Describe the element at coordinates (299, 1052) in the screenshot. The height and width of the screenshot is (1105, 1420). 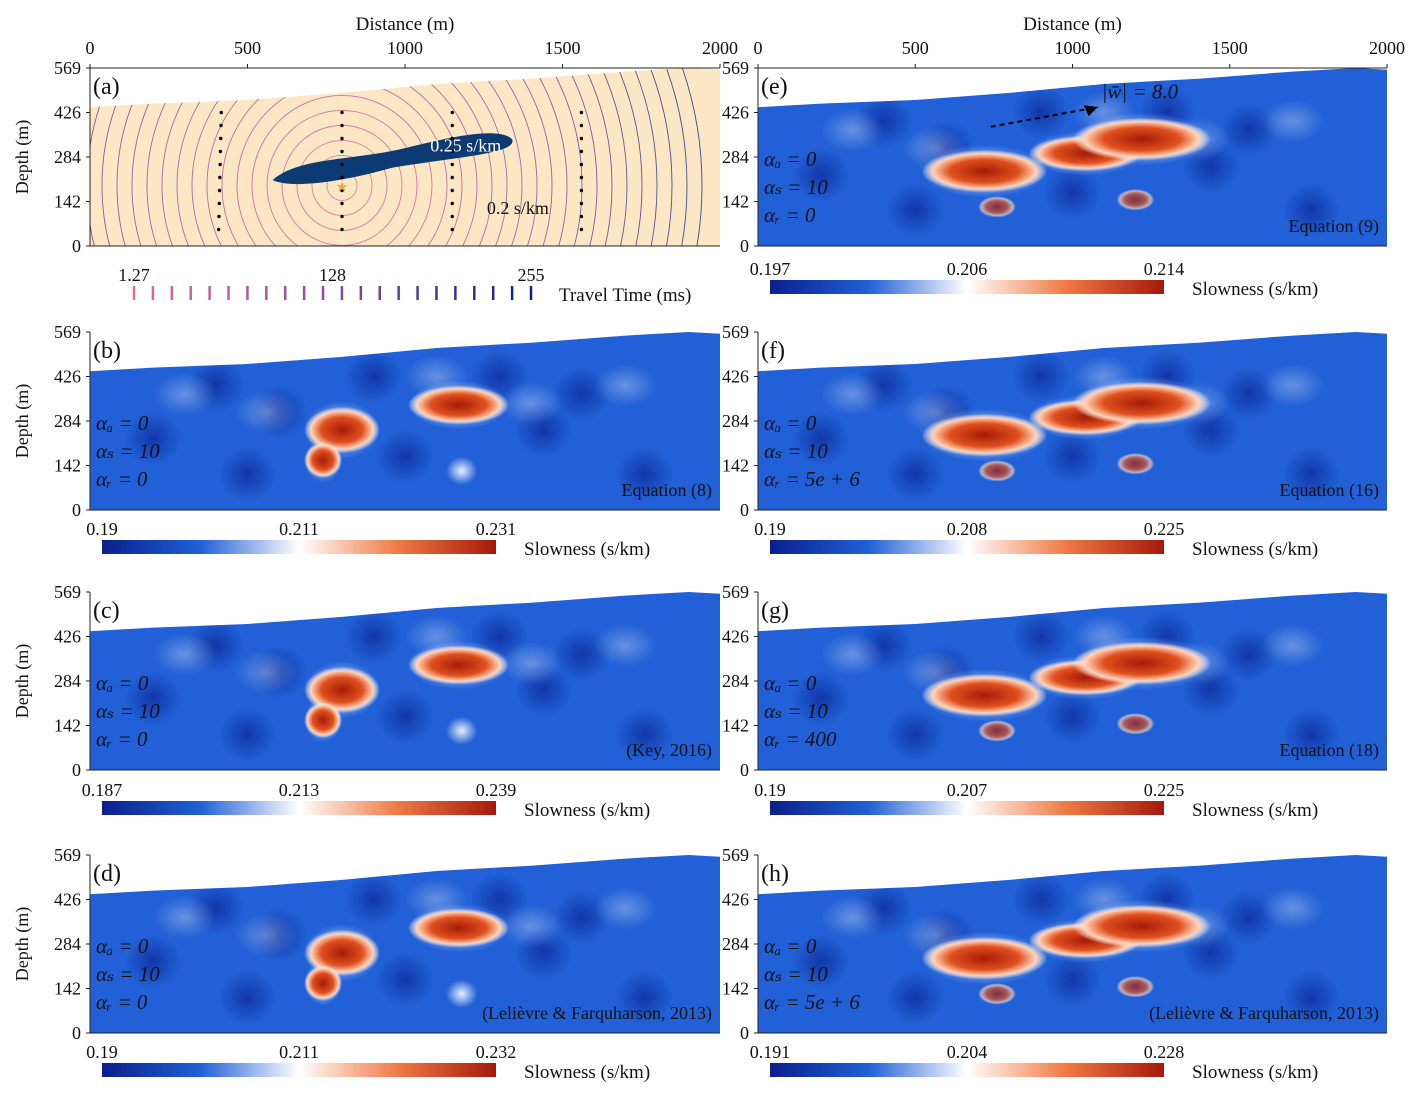
I see `colorbar-tick-label: 0.211` at that location.